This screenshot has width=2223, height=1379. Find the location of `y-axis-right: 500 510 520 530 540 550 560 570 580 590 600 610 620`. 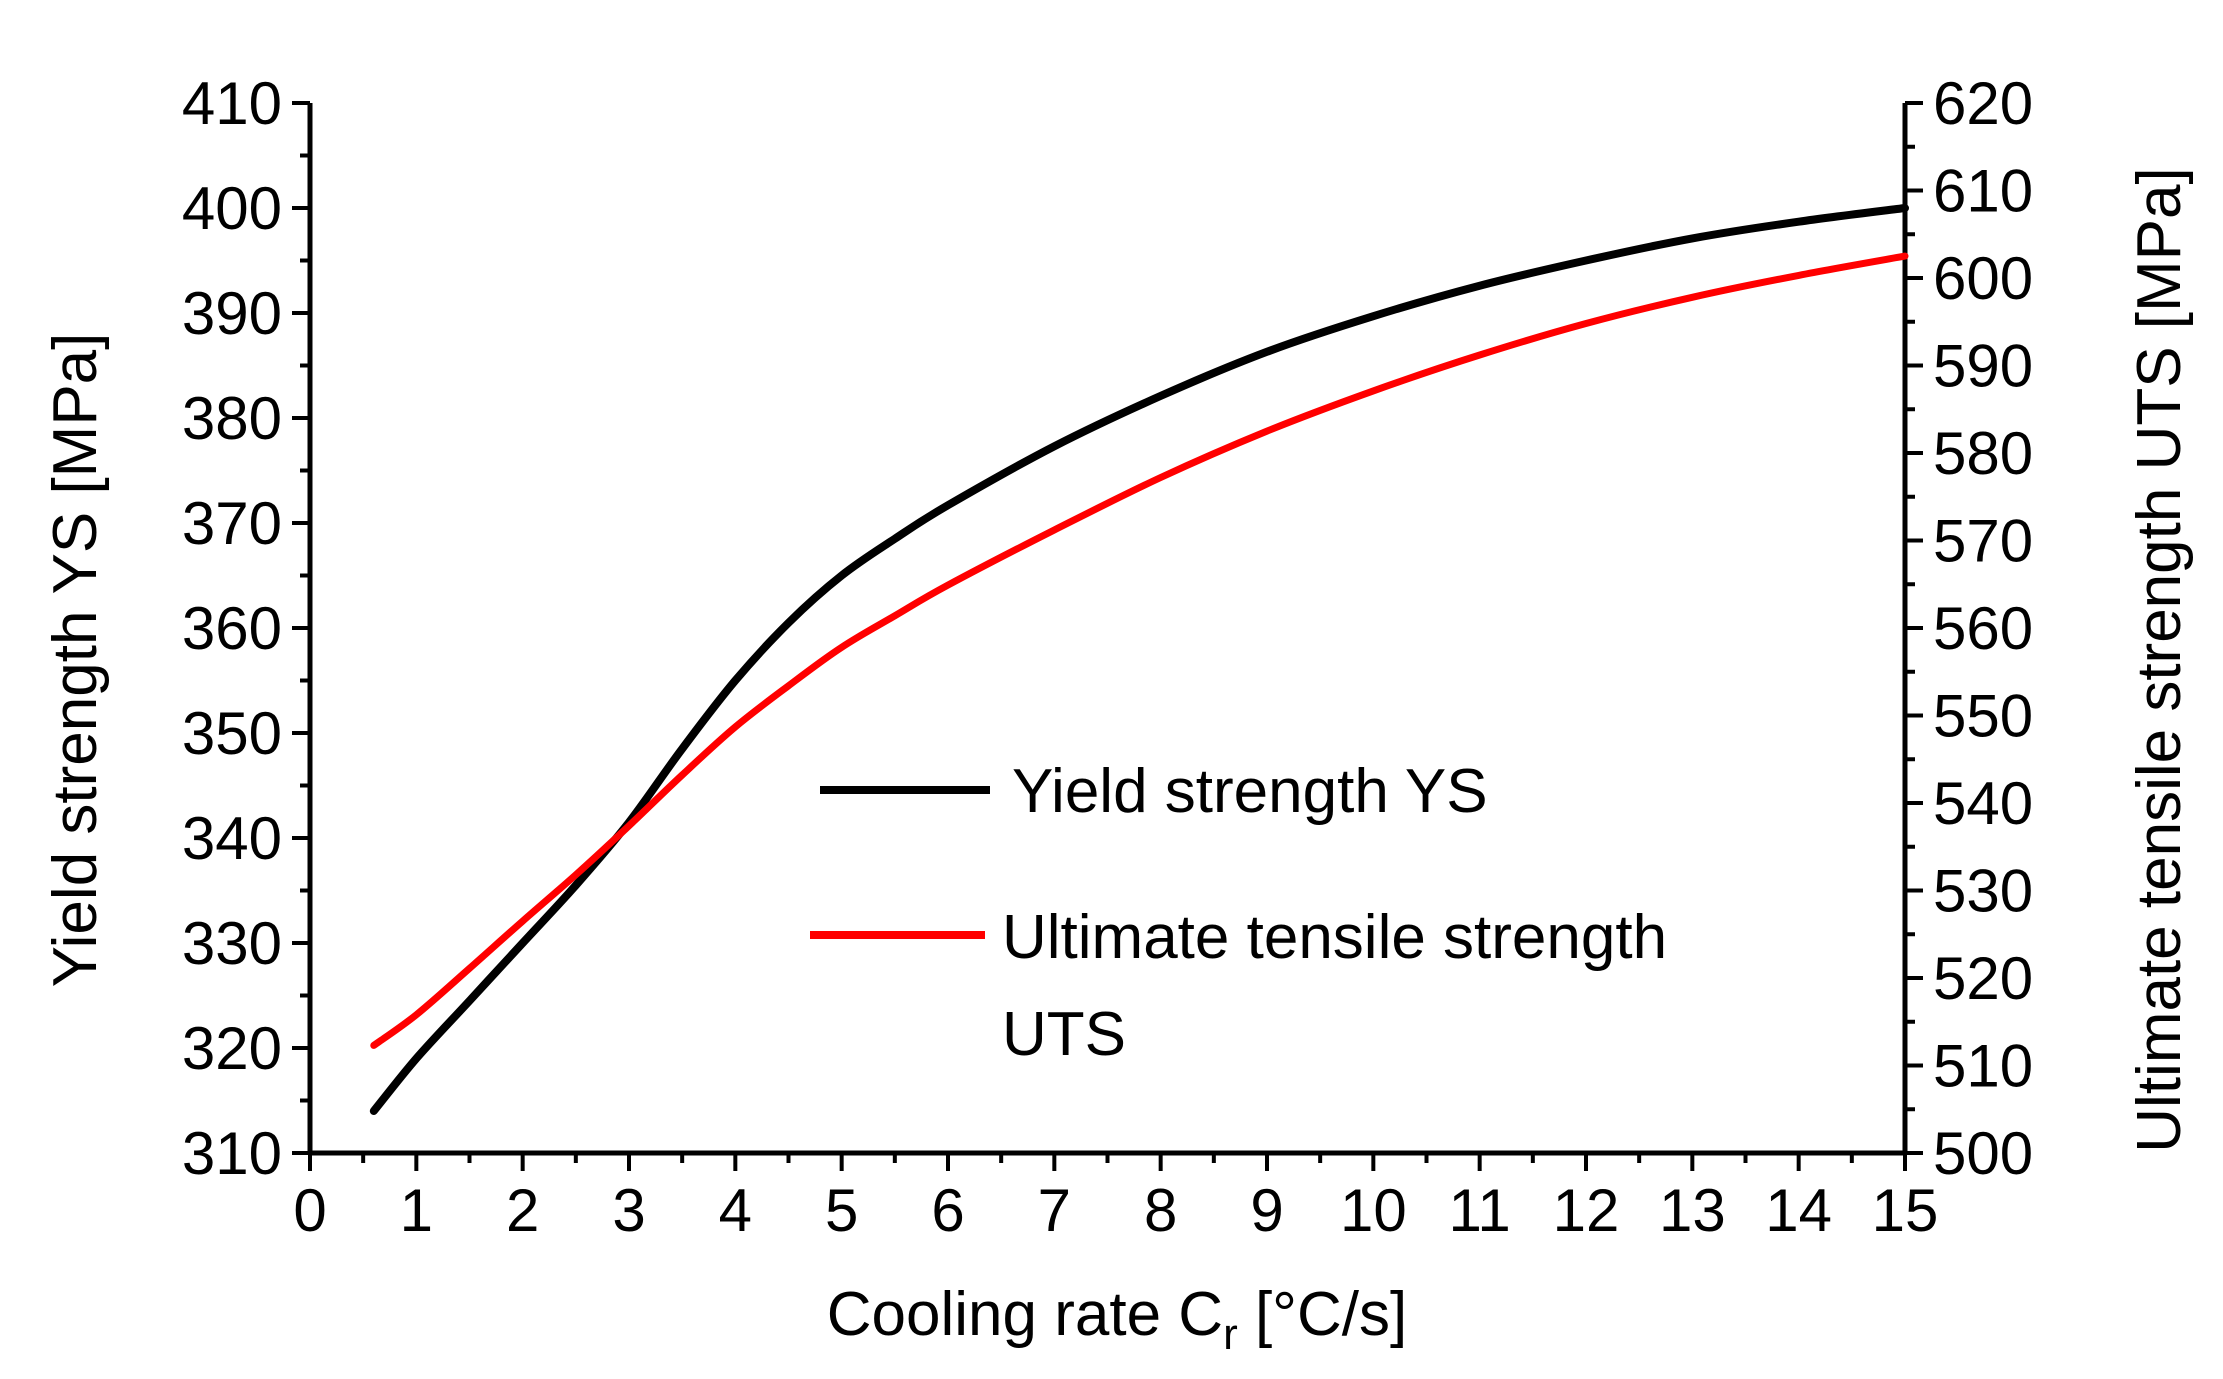

y-axis-right: 500 510 520 530 540 550 560 570 580 590 600 610 620 is located at coordinates (1969, 628).